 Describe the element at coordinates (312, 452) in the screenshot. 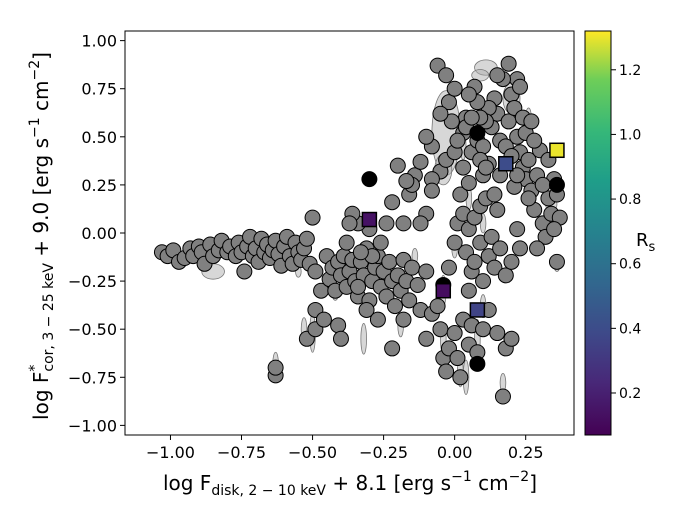

I see `x-tick-label: −0.50` at that location.